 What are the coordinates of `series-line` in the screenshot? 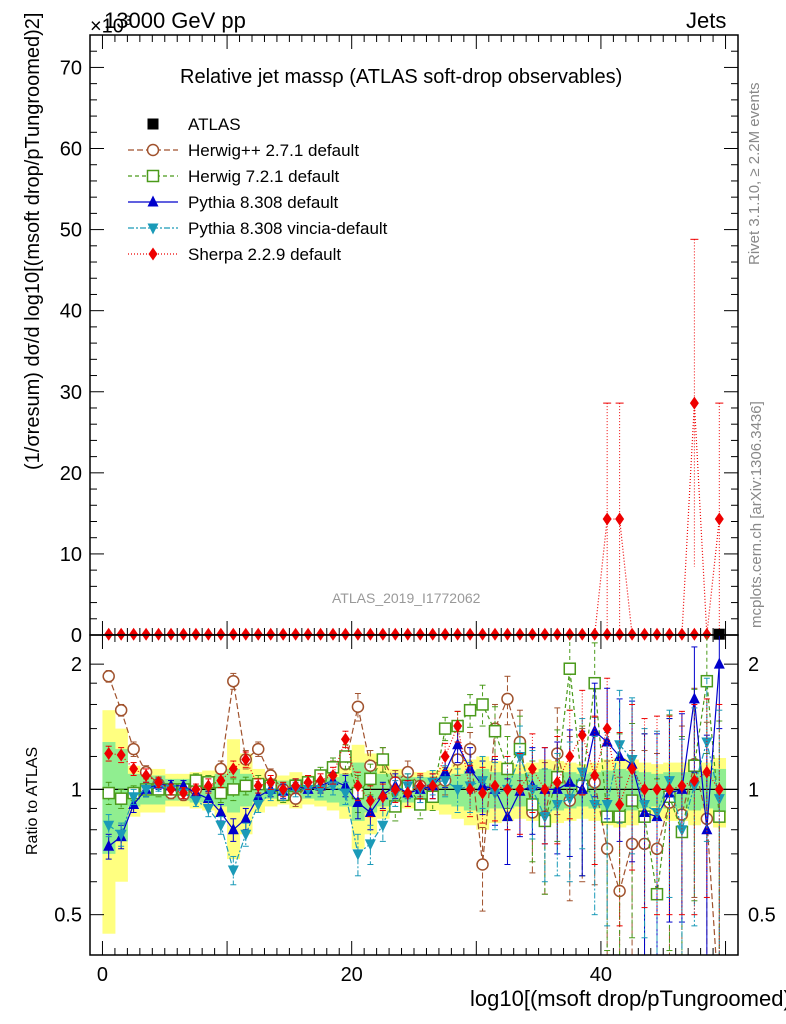 It's located at (414, 807).